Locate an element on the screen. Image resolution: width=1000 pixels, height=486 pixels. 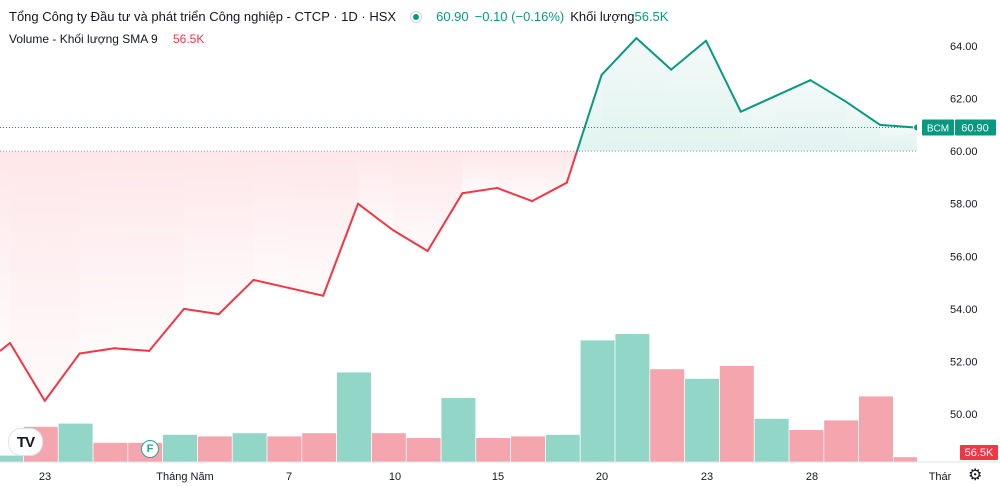
price-badge-label: 60.90 is located at coordinates (975, 128).